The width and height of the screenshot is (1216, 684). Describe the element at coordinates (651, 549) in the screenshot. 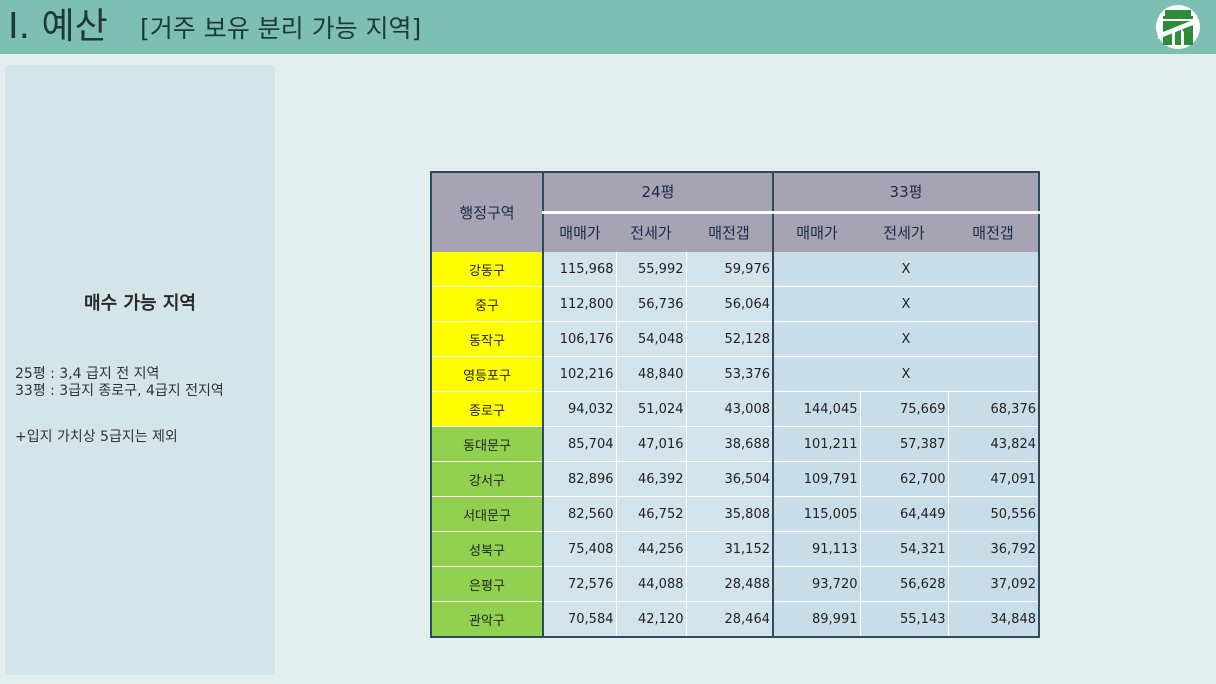

I see `price-cell: 44,256` at that location.